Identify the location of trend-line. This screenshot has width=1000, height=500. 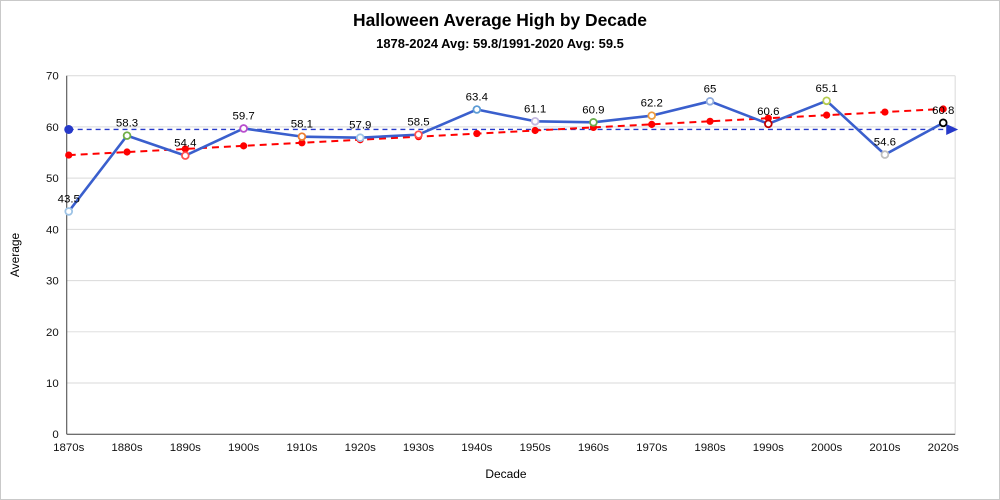
(506, 132).